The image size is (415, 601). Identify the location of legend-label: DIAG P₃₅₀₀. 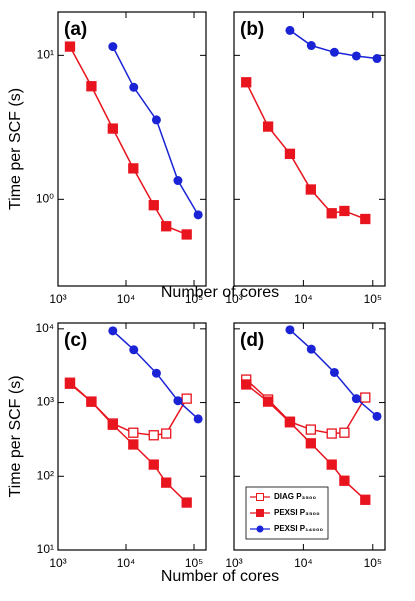
(295, 496).